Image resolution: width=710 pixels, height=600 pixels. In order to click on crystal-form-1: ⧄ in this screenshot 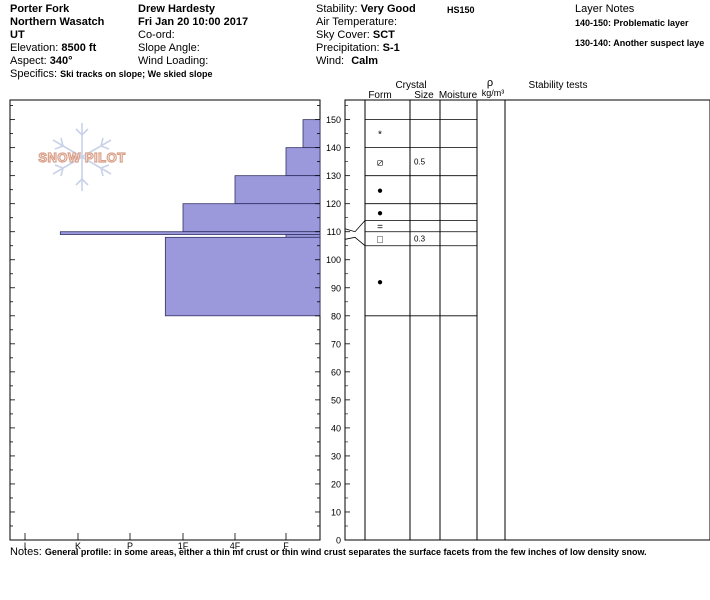, I will do `click(380, 163)`.